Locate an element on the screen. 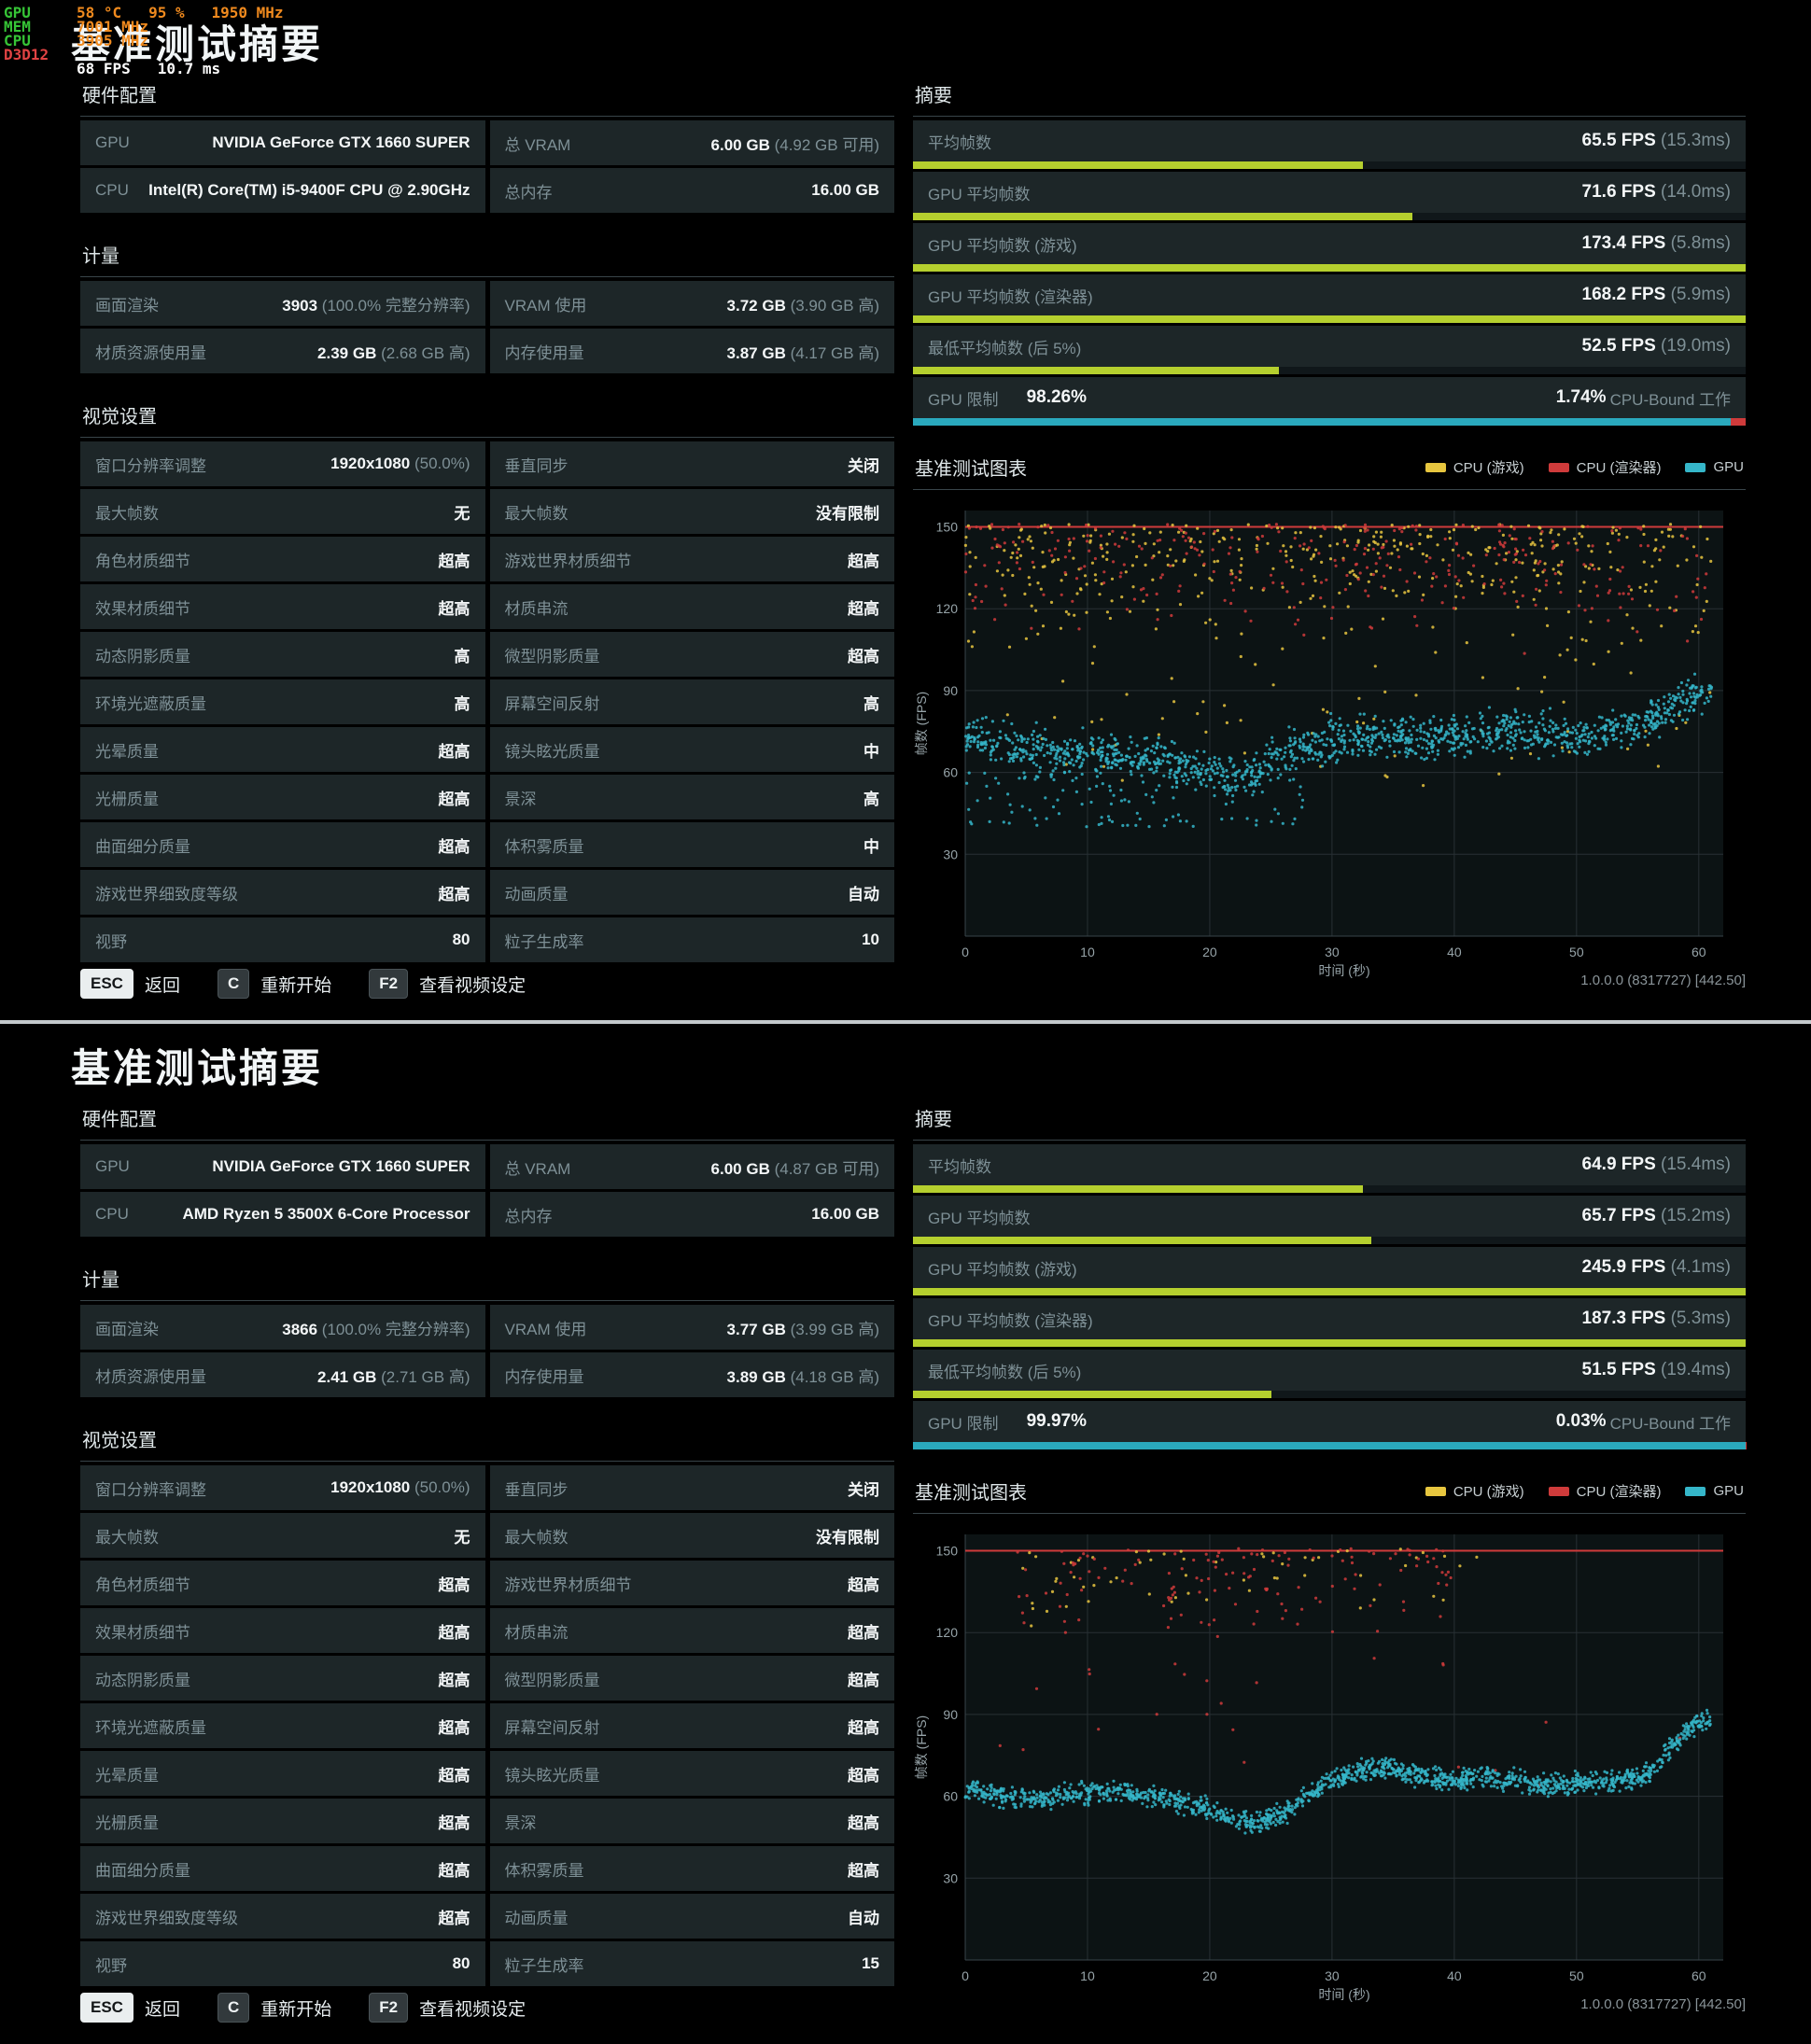  metric-label: GPU 平均帧数 (渲染器) is located at coordinates (1010, 296).